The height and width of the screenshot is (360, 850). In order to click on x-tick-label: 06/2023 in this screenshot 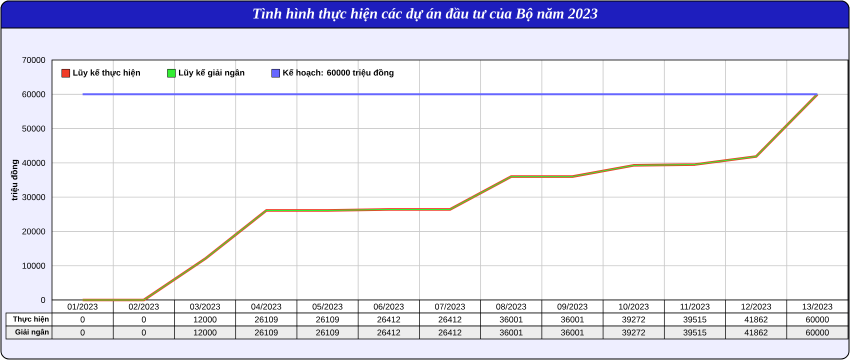, I will do `click(389, 306)`.